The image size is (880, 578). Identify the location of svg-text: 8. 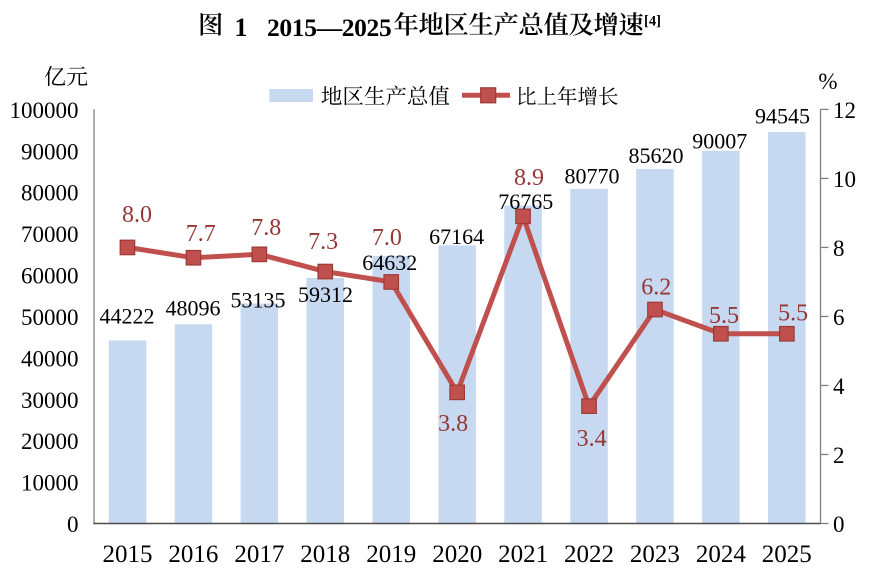
(839, 248).